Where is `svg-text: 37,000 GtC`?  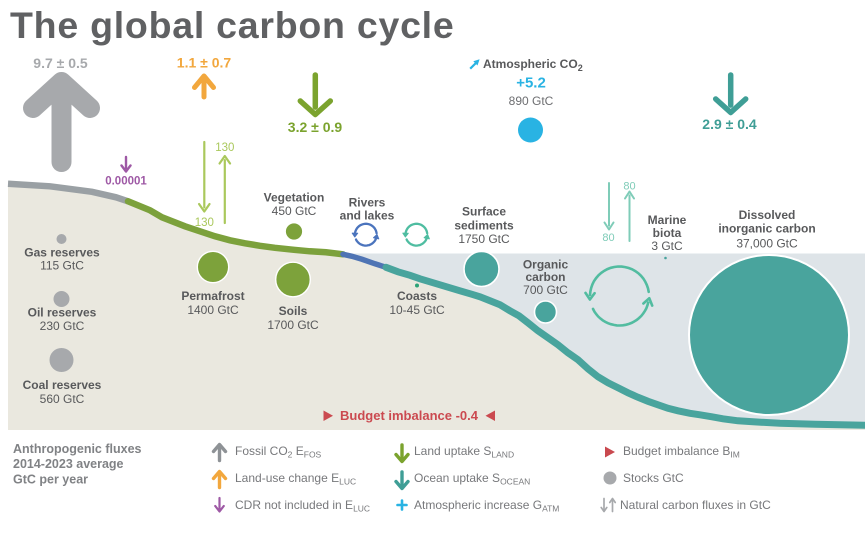
svg-text: 37,000 GtC is located at coordinates (767, 244).